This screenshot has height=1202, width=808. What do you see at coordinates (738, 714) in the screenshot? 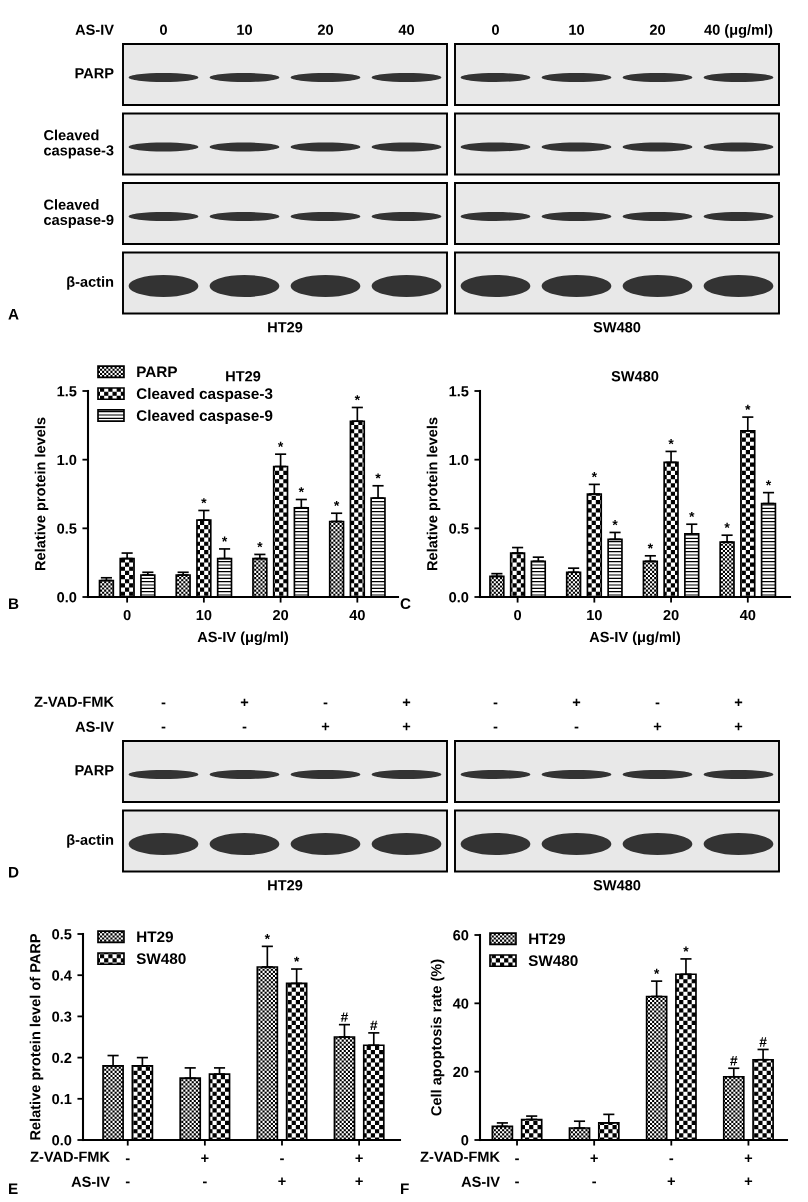
I see `category-label: + +` at bounding box center [738, 714].